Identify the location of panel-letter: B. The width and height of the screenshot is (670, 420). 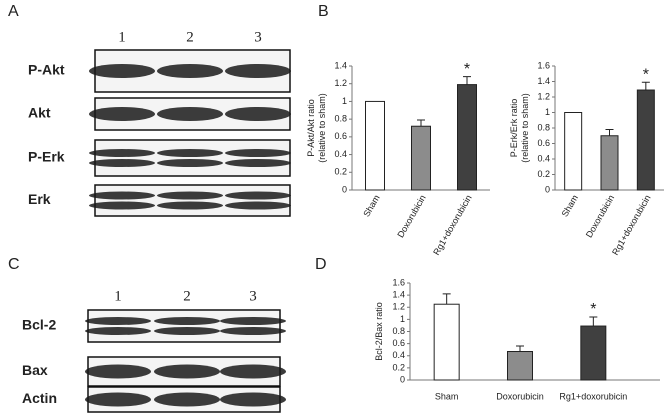
(323, 11).